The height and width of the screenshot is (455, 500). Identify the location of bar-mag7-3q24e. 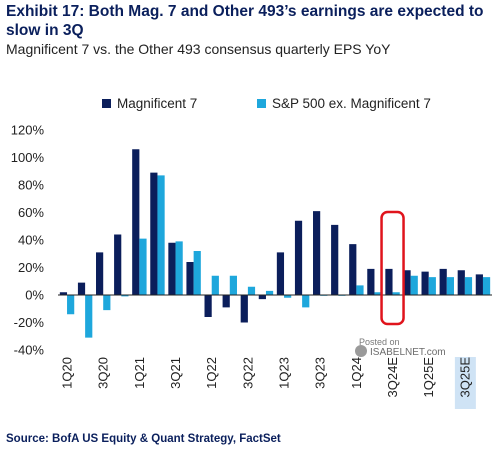
(389, 282).